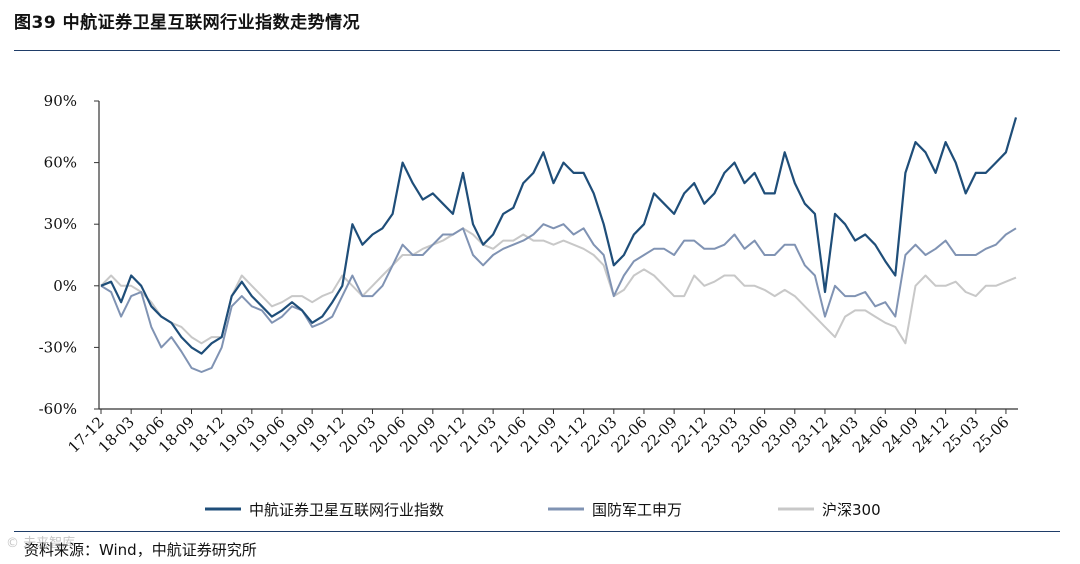  I want to click on y-tick-label: 60%, so click(60, 163).